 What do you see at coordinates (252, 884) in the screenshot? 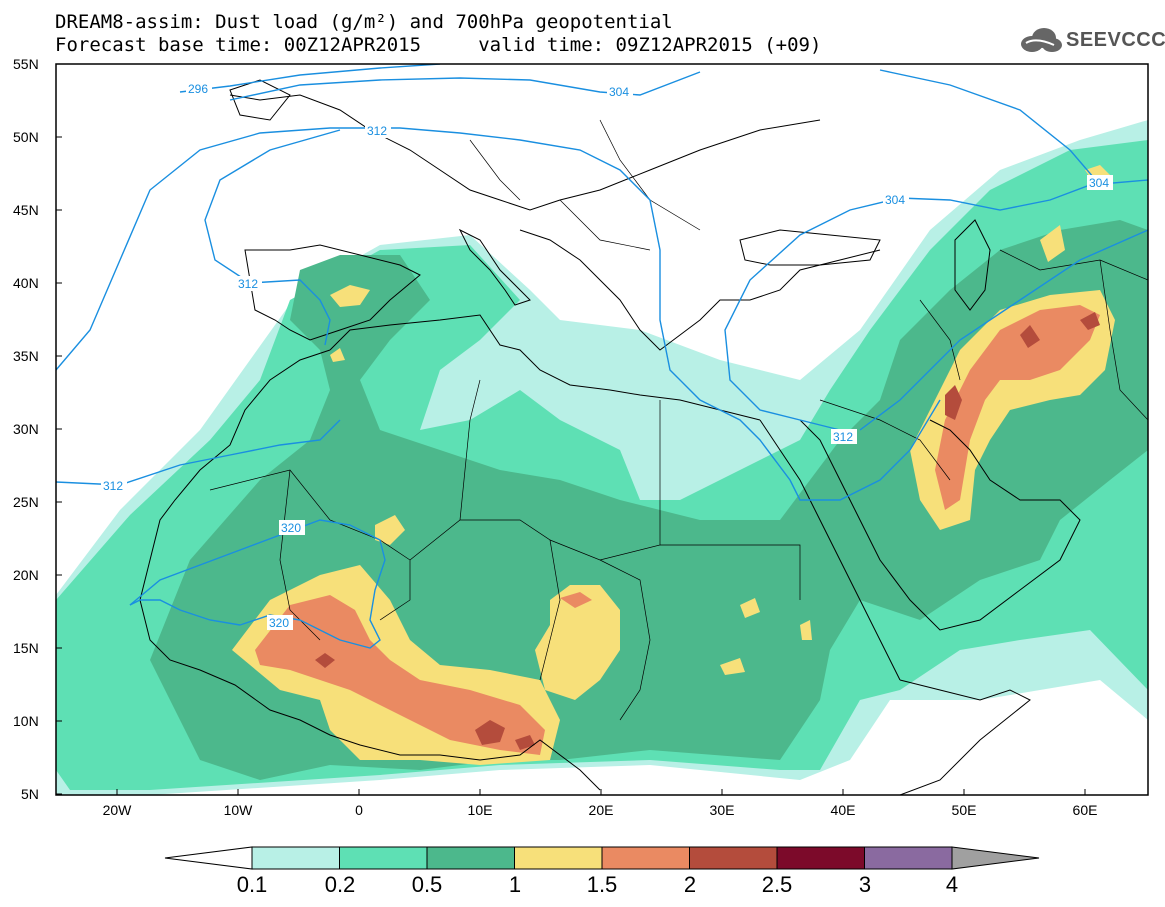
I see `colorbar-label: 0.1` at bounding box center [252, 884].